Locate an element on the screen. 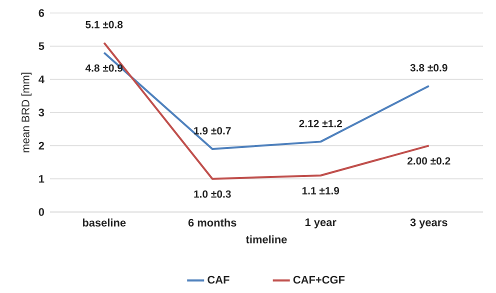 This screenshot has height=293, width=496. legend-label: CAF+CGF is located at coordinates (319, 280).